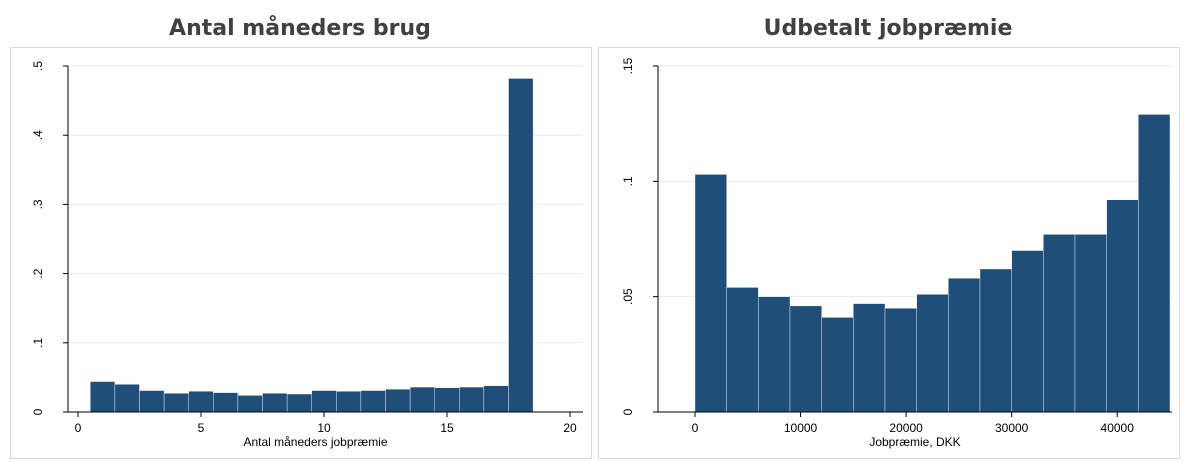 The image size is (1184, 463). I want to click on chart-title-right: Udbetalt jobpræmie, so click(888, 28).